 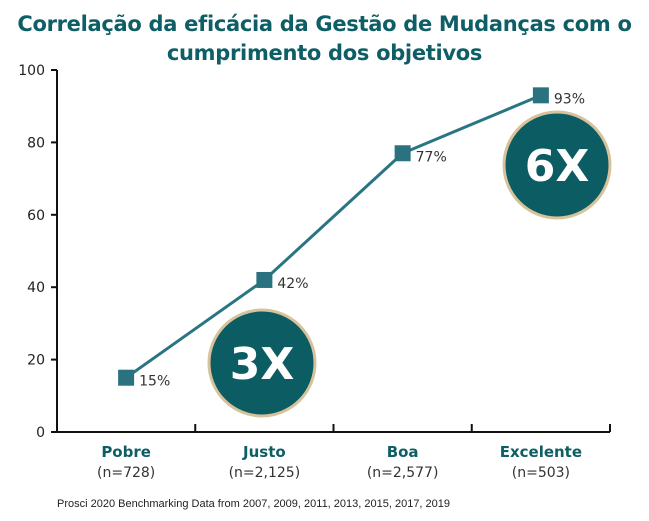 What do you see at coordinates (36, 216) in the screenshot?
I see `y-tick-label: 60` at bounding box center [36, 216].